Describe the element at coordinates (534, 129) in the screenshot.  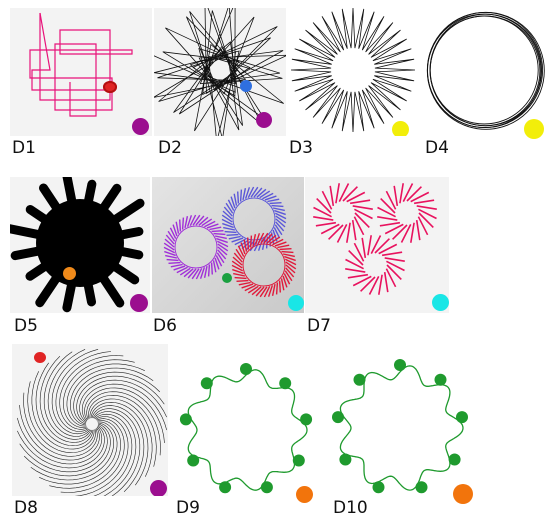
I see `color-dot-d4` at that location.